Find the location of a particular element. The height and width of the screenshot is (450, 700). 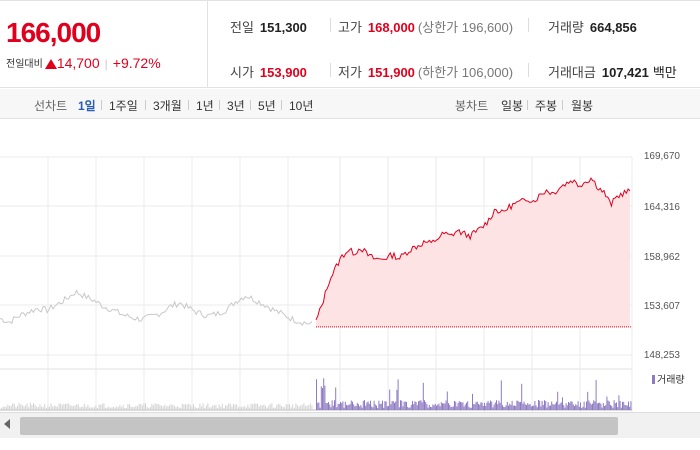

chart-scrollbar is located at coordinates (350, 425).